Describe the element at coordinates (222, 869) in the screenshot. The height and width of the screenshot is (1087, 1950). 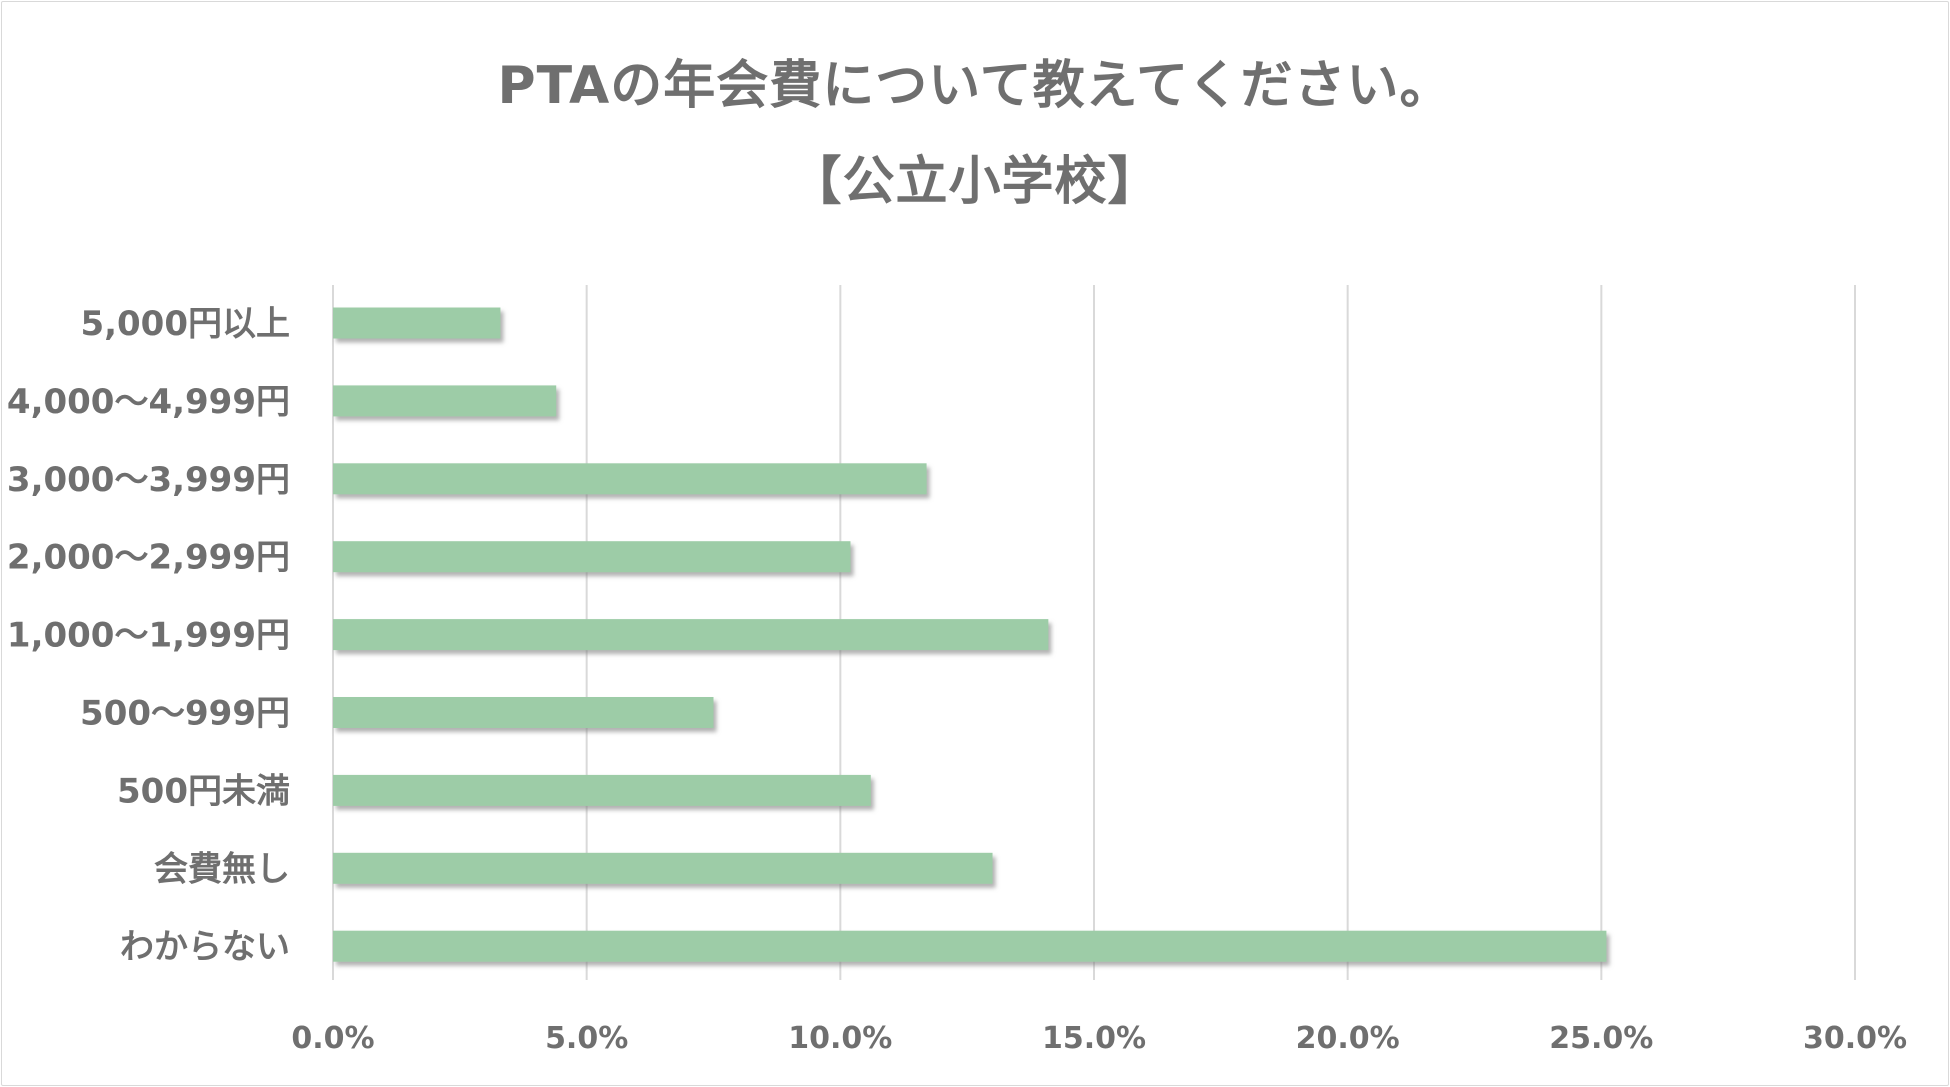
I see `category-label: 会費無し` at that location.